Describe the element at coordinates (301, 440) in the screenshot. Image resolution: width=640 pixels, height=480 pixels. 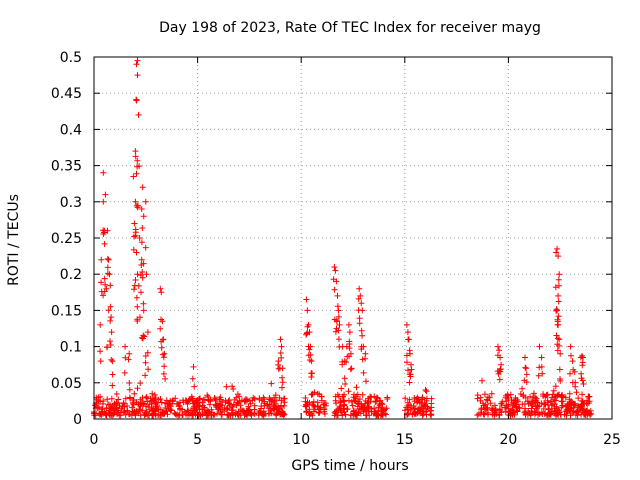
I see `x-tick-label: 10` at that location.